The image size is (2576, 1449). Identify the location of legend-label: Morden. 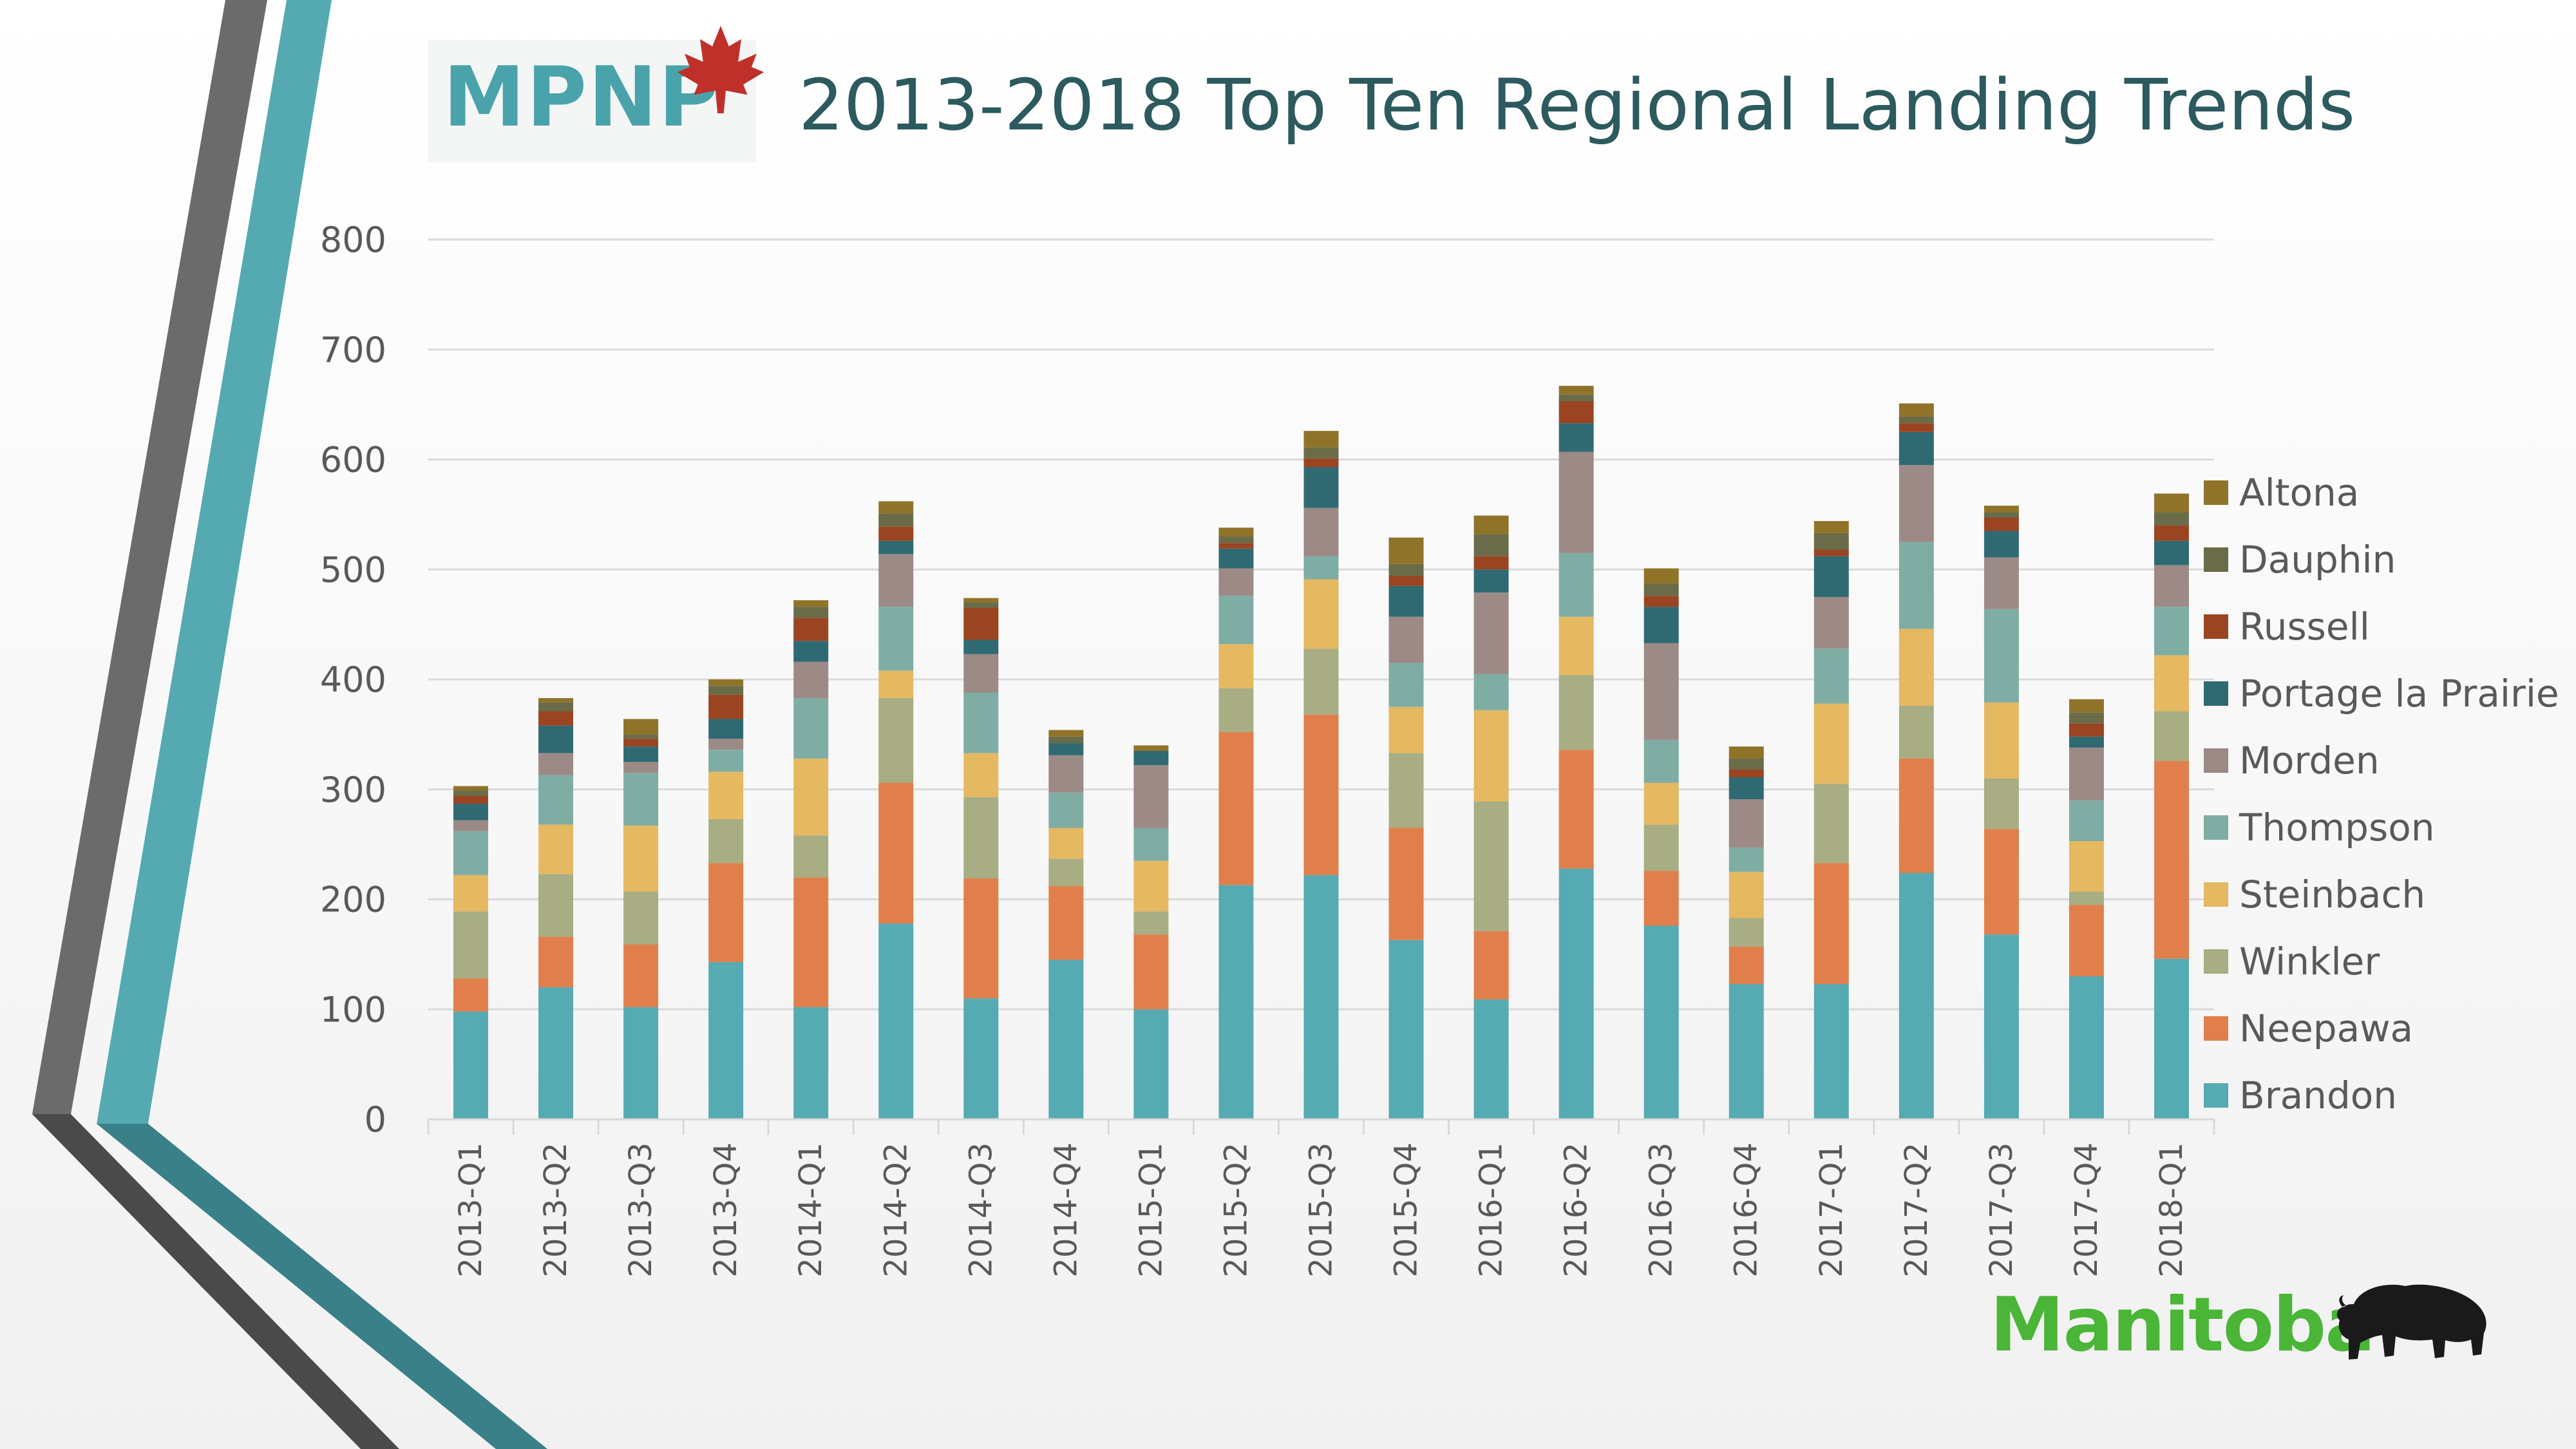
(2309, 760).